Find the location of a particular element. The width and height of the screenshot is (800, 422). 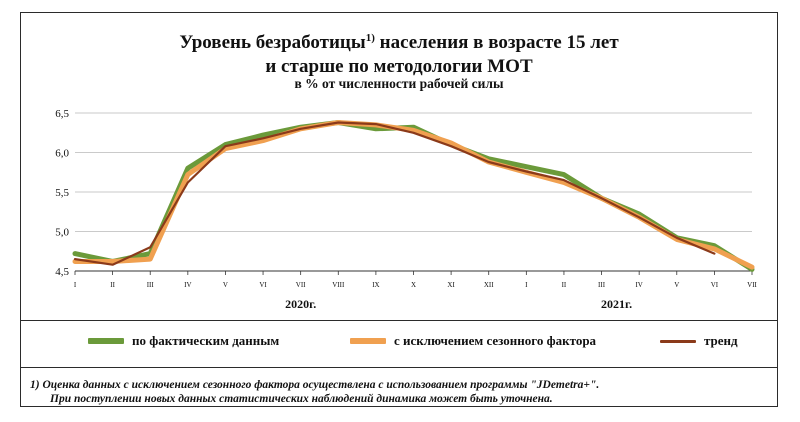

y-tick-label: 5,0 is located at coordinates (62, 233).